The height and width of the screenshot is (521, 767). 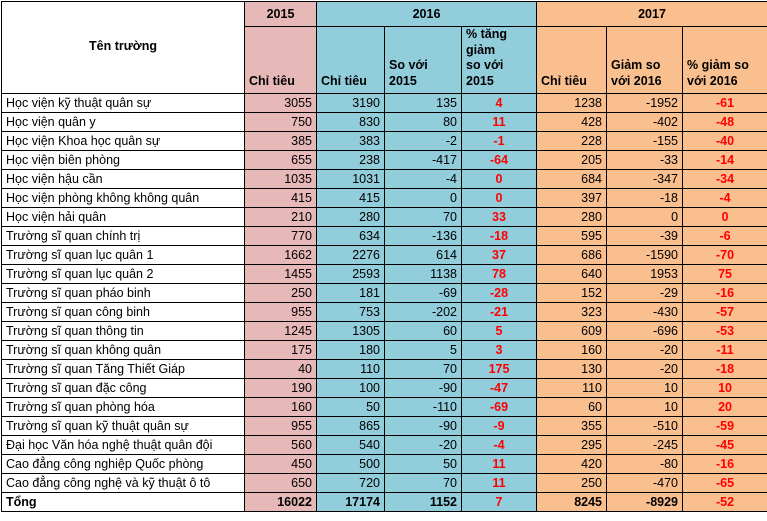 I want to click on decrease-vs-2016-cell: -430, so click(x=645, y=311).